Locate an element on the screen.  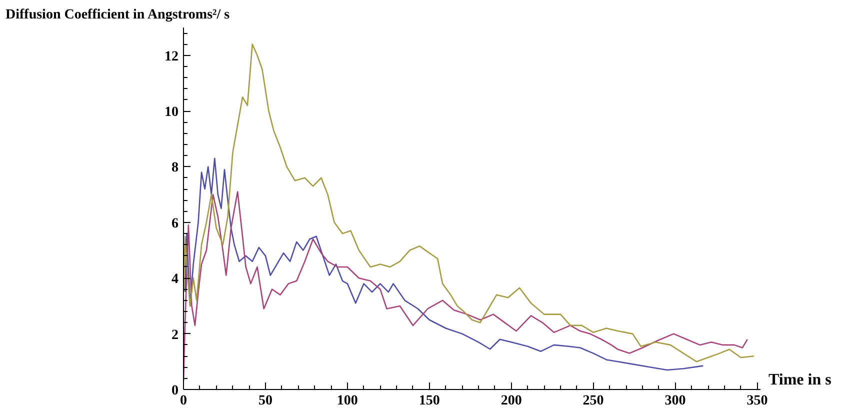
y-tick-label: 12 is located at coordinates (171, 56).